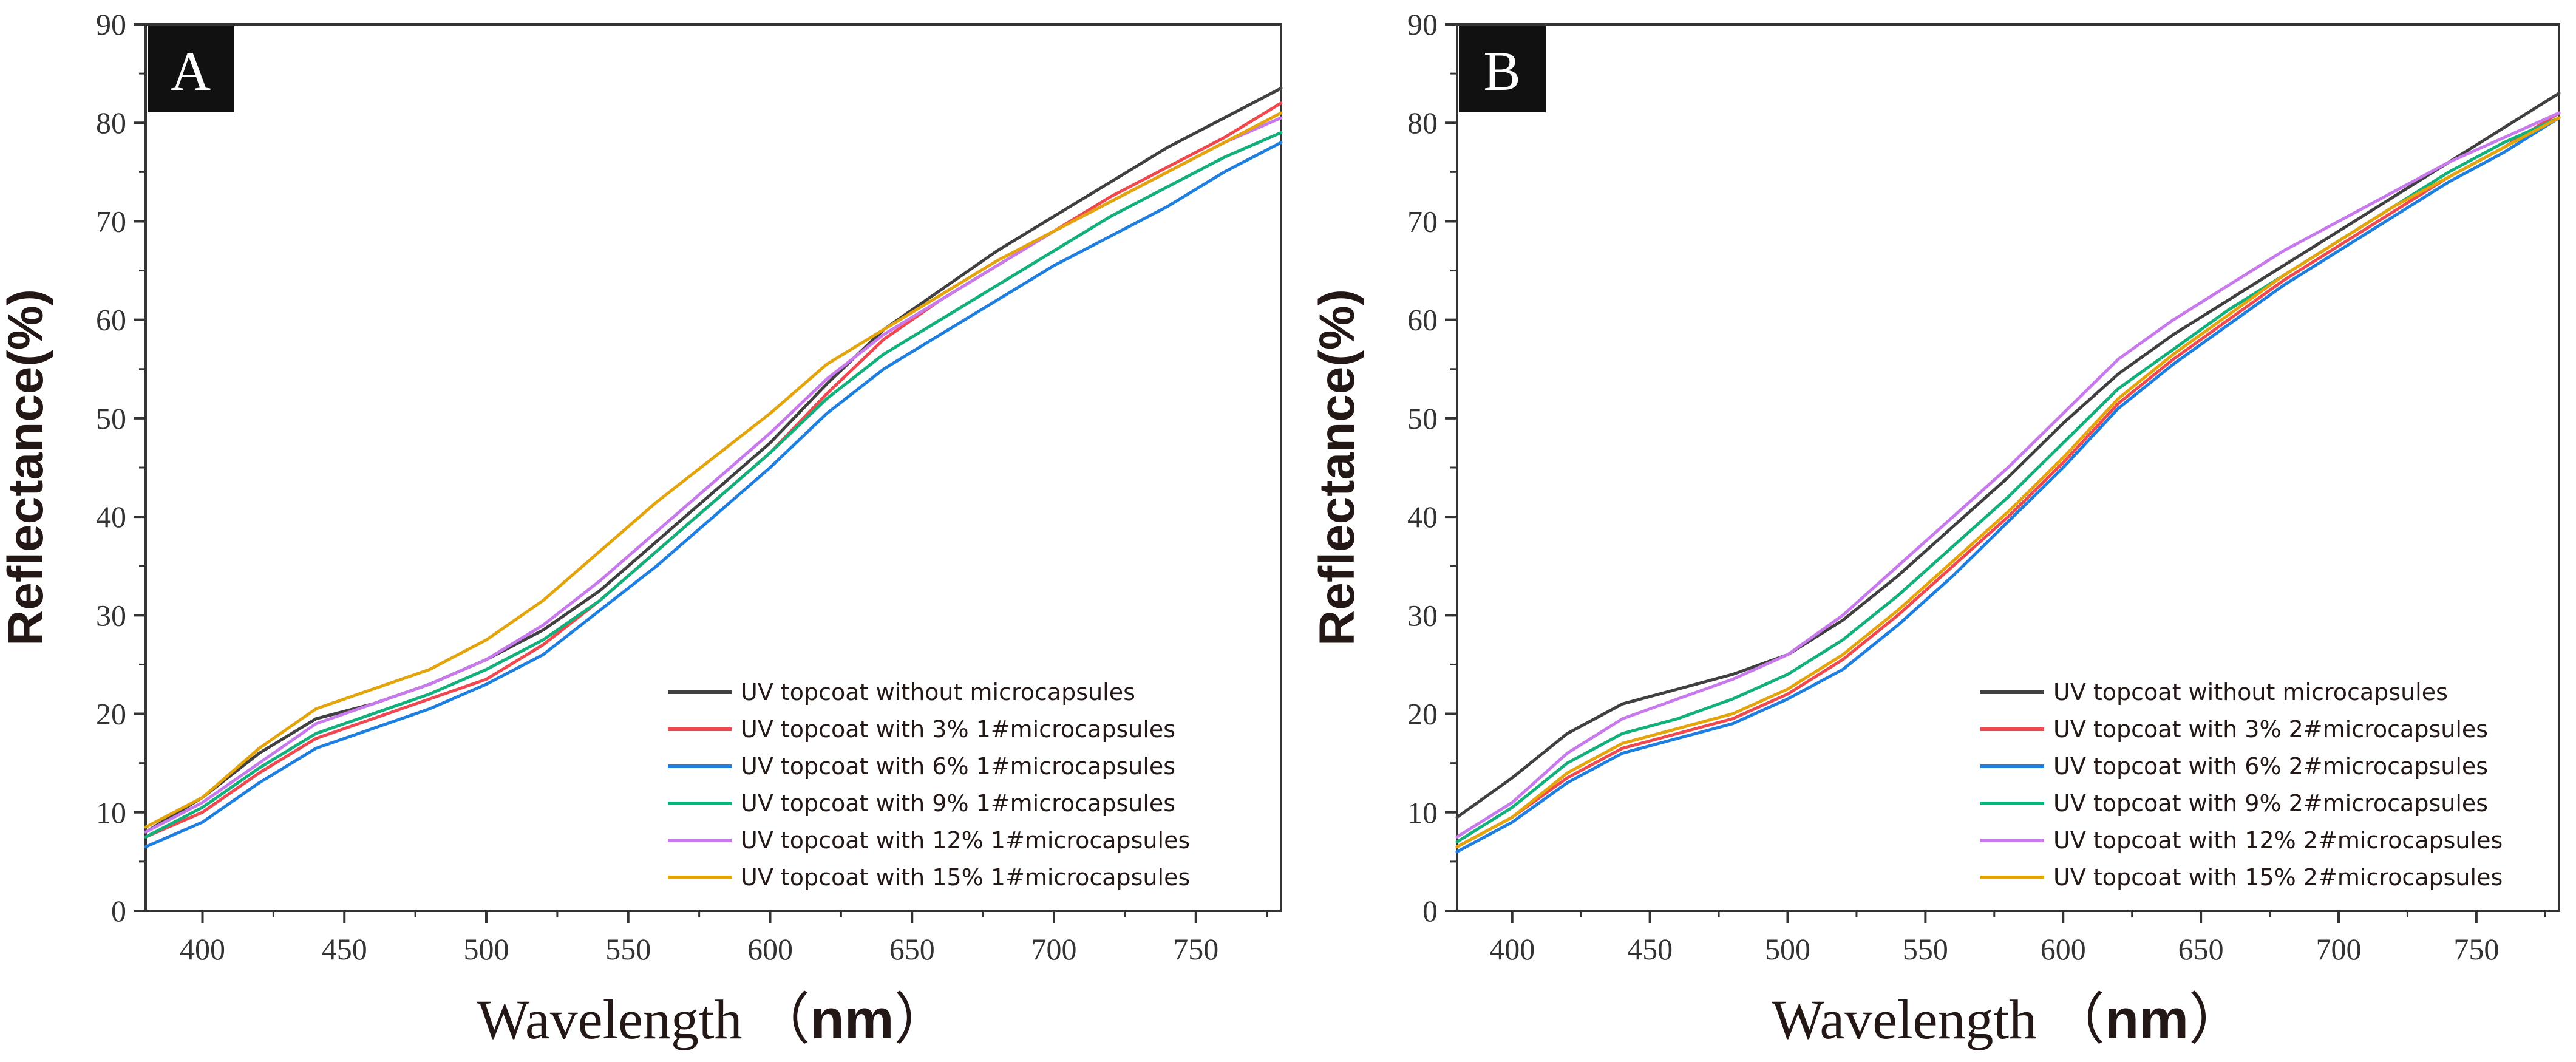 This screenshot has height=1062, width=2576. What do you see at coordinates (965, 877) in the screenshot?
I see `legend-label-6: UV topcoat with 15% 1#microcapsules` at bounding box center [965, 877].